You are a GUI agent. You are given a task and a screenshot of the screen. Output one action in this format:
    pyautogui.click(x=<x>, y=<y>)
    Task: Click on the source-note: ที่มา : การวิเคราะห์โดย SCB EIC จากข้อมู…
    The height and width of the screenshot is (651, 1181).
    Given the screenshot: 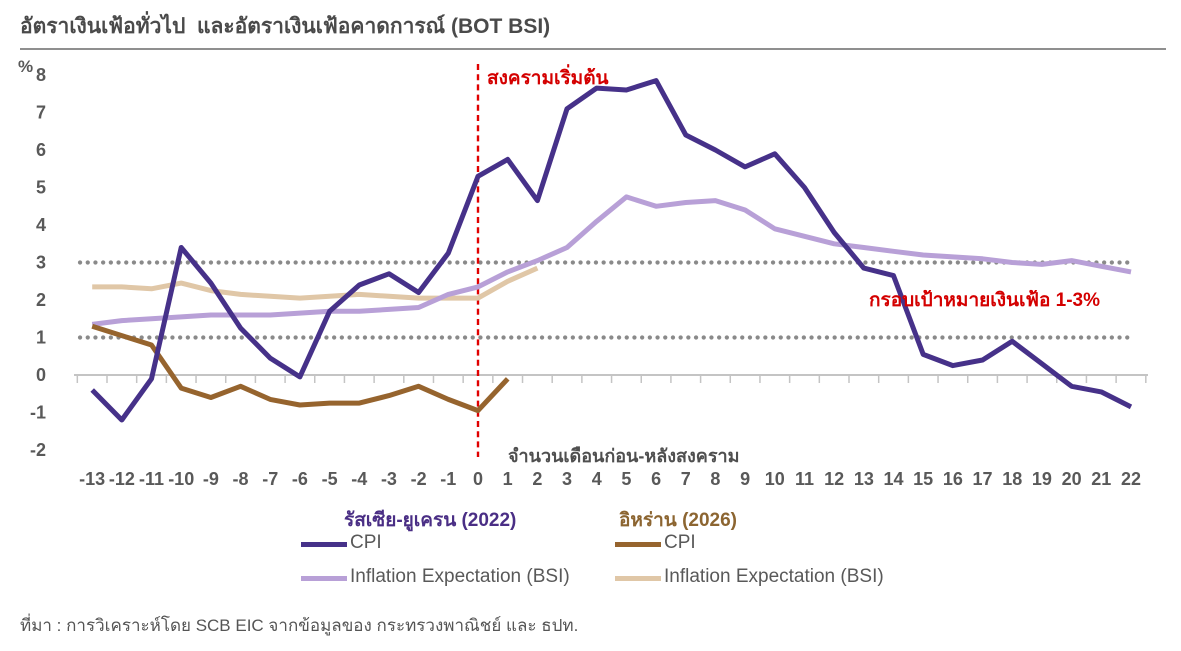 What is the action you would take?
    pyautogui.click(x=299, y=625)
    